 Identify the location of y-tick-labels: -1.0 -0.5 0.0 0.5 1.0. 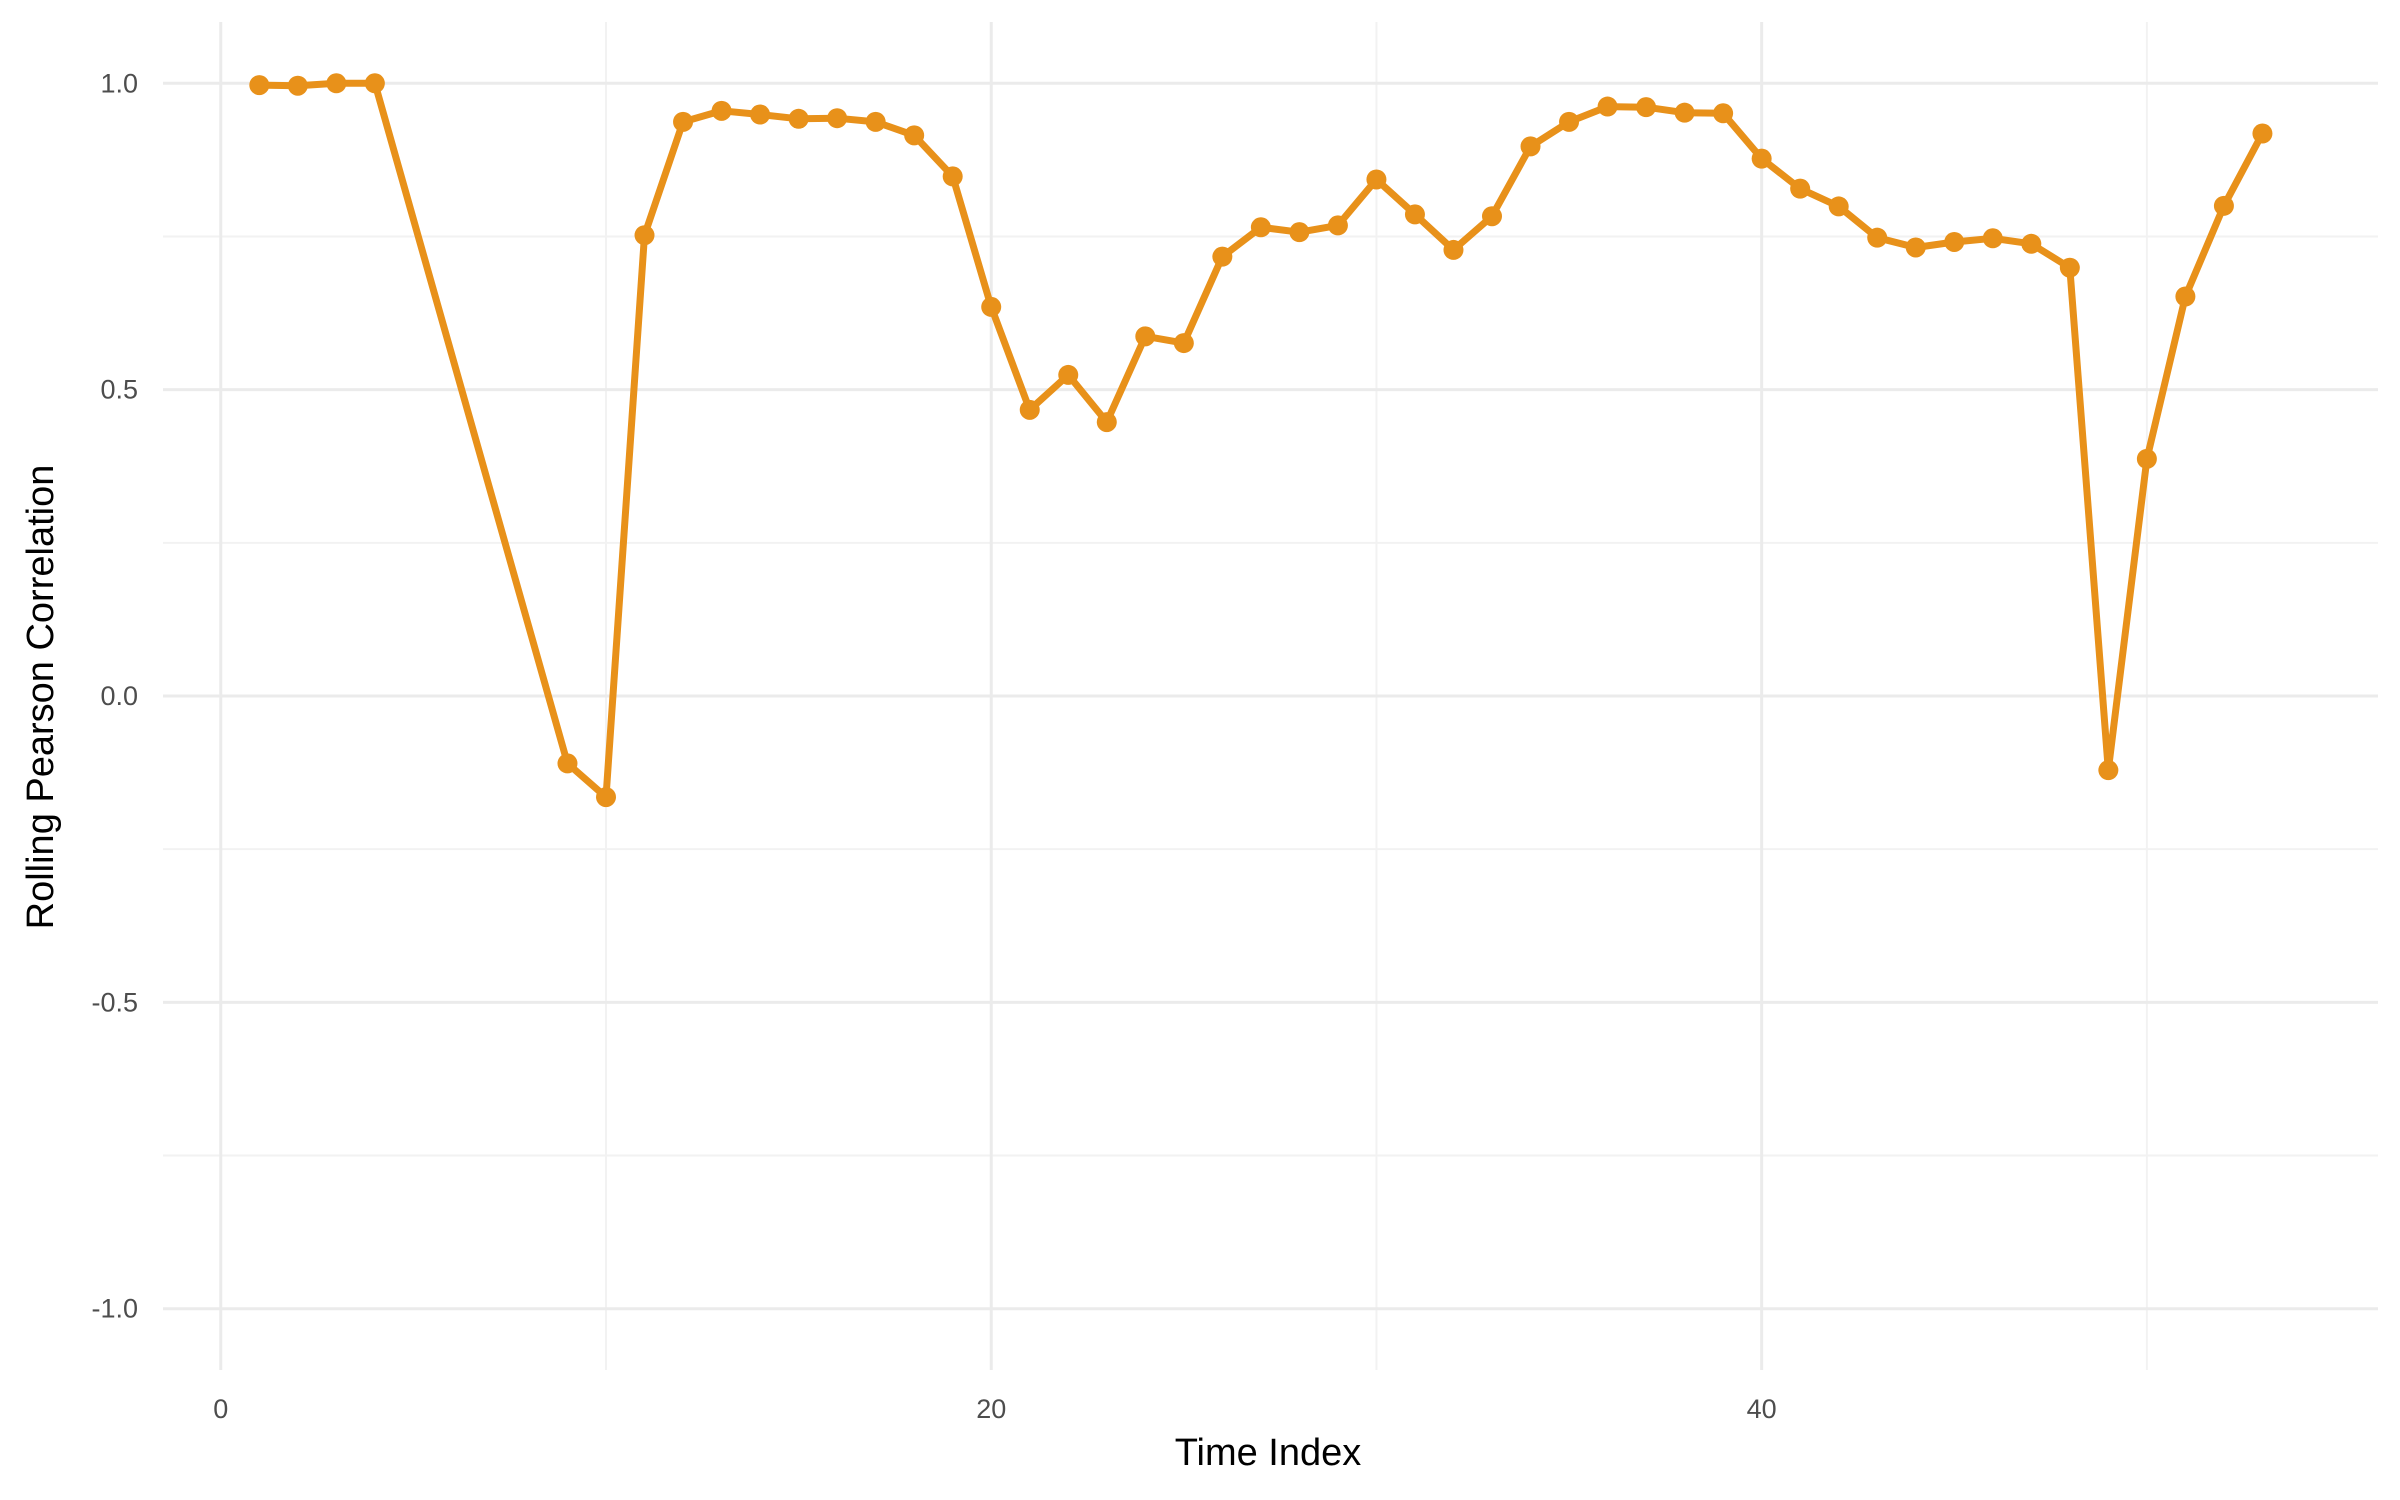
(114, 695).